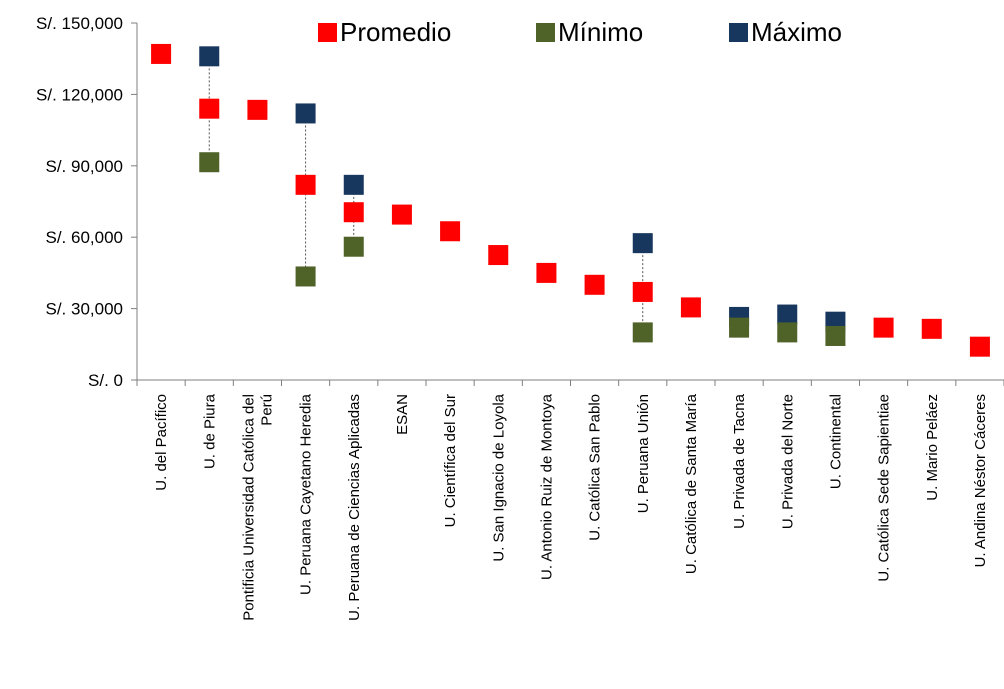 Image resolution: width=1004 pixels, height=689 pixels. Describe the element at coordinates (787, 314) in the screenshot. I see `marker-maximo-u-privada-del-norte` at that location.